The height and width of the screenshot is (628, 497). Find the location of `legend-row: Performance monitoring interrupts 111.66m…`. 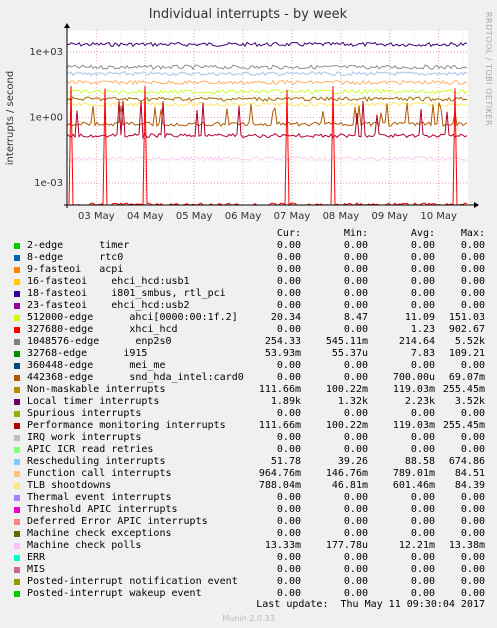

legend-row: Performance monitoring interrupts 111.66m… is located at coordinates (248, 426).